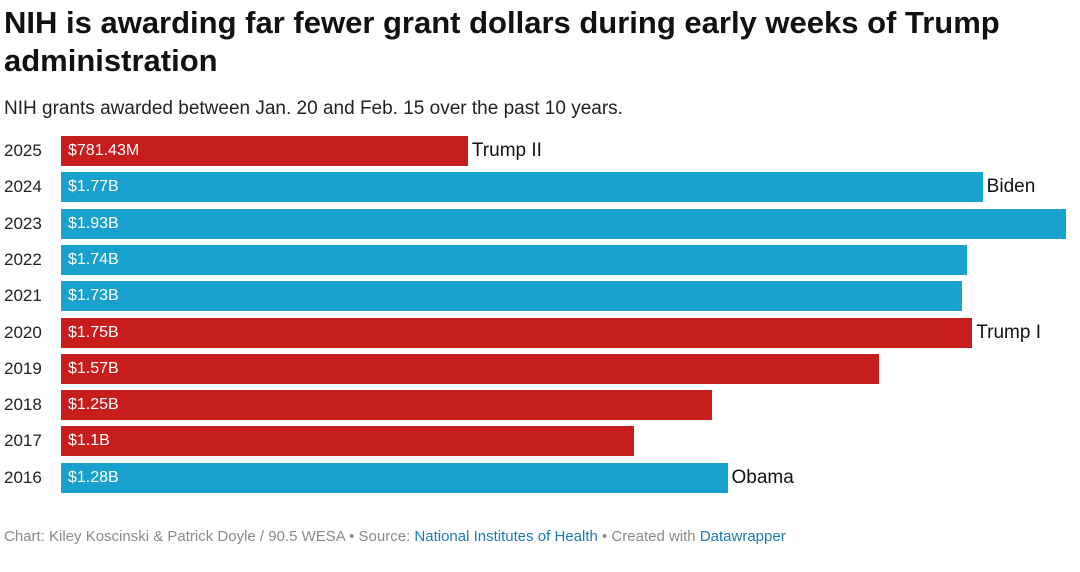 Image resolution: width=1080 pixels, height=572 pixels. I want to click on value-label: $1.73B, so click(93, 296).